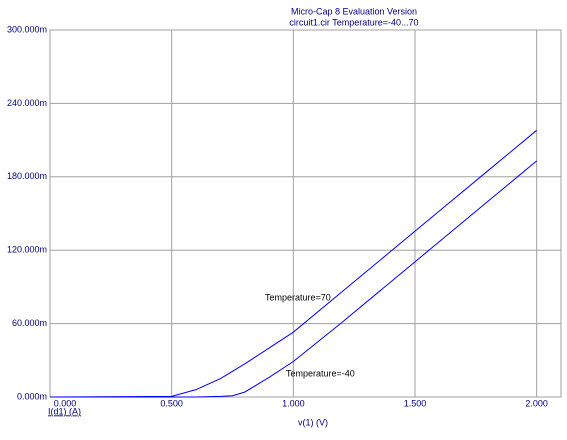  I want to click on curve-annotation: Temperature=-40, so click(320, 373).